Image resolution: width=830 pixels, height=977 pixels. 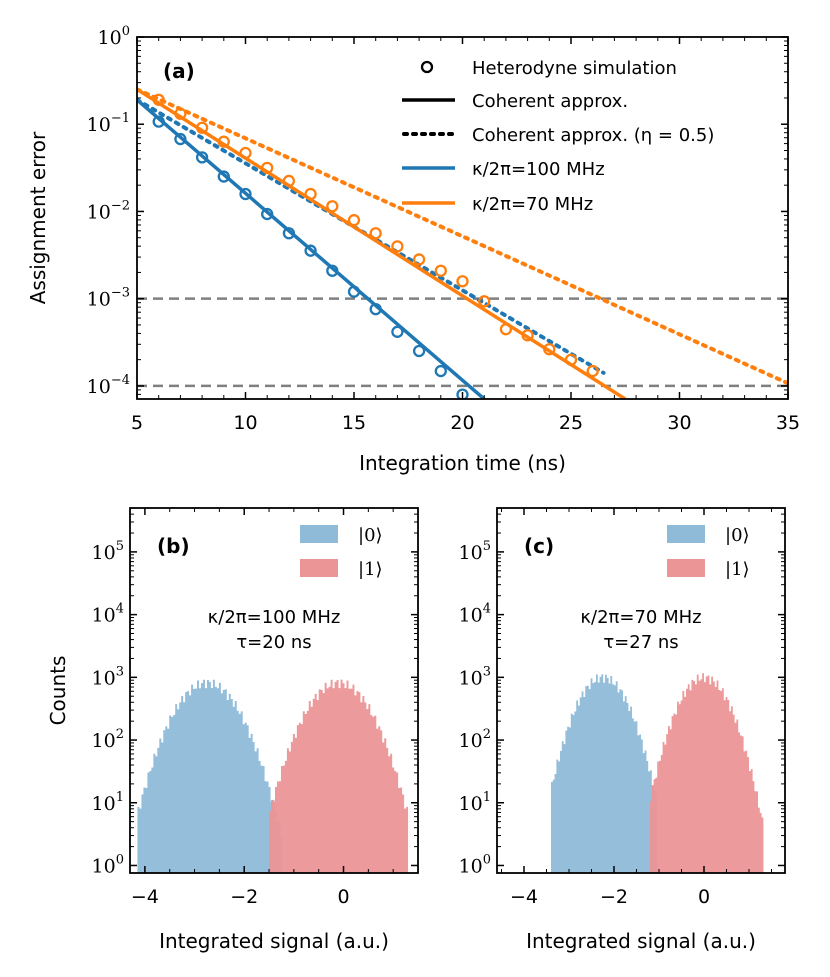 I want to click on y-tick-label-a: 10⁰, so click(x=114, y=36).